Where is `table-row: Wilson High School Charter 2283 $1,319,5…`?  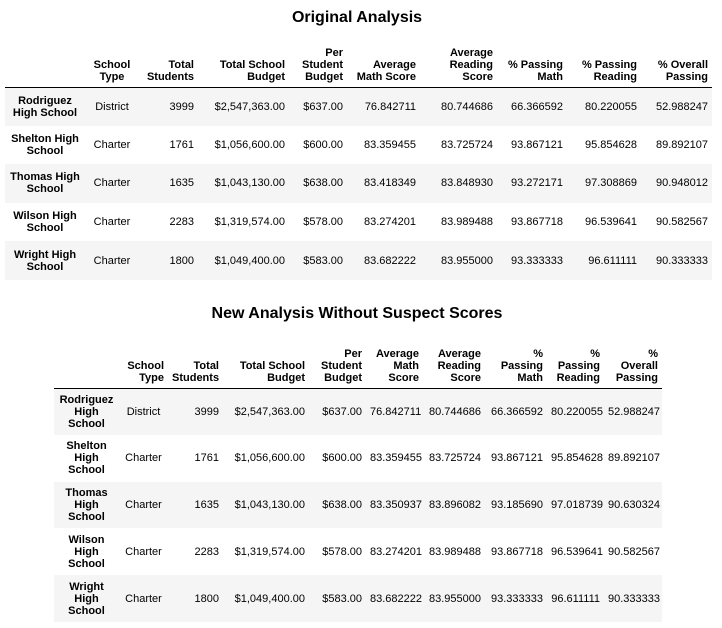 table-row: Wilson High School Charter 2283 $1,319,5… is located at coordinates (358, 222).